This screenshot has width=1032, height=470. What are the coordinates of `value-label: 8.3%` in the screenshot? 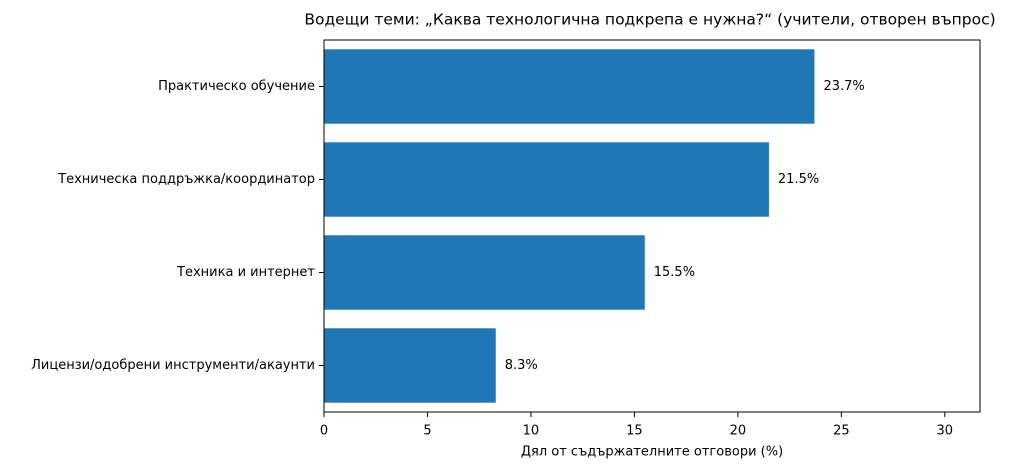 It's located at (521, 365).